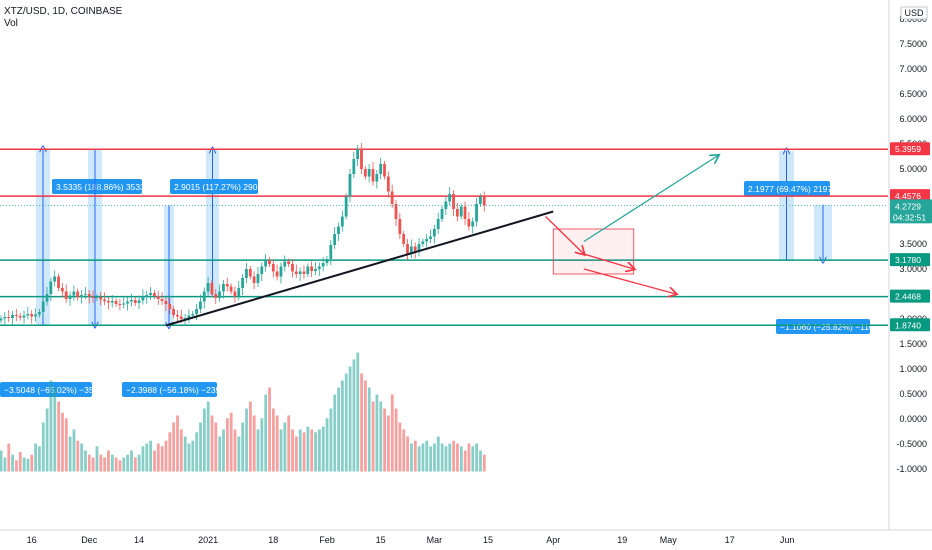 The height and width of the screenshot is (550, 932). I want to click on symbol-title: XTZ/USD, 1D, COINBASE, so click(63, 11).